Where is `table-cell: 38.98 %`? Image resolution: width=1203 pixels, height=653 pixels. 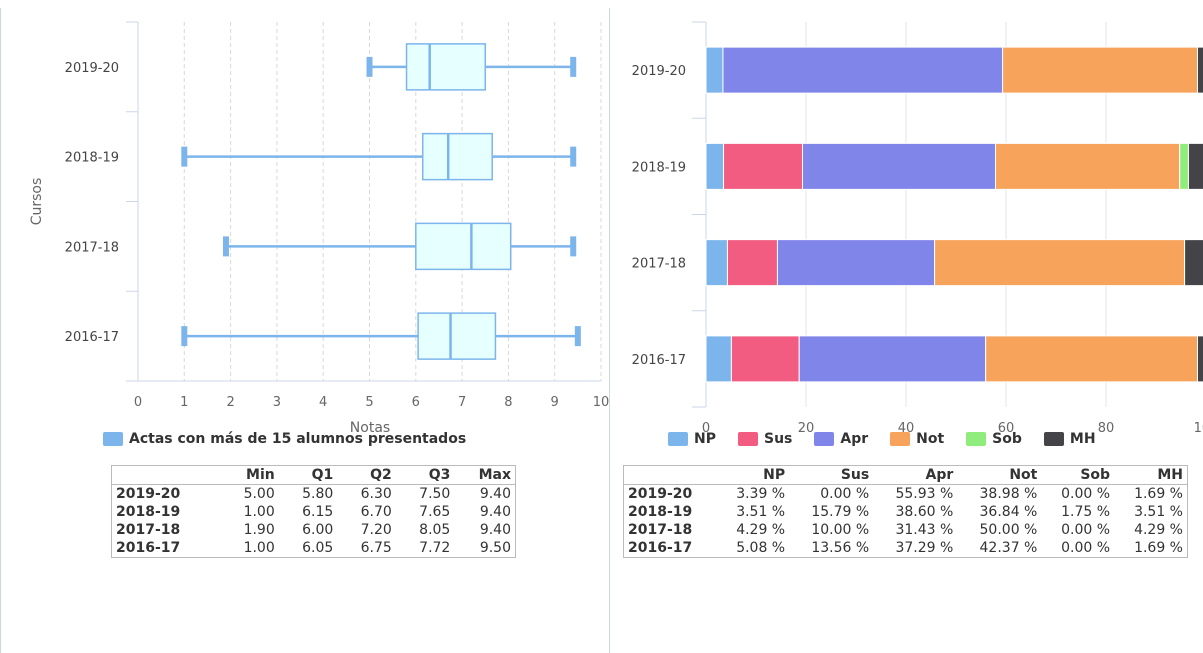 table-cell: 38.98 % is located at coordinates (1008, 494).